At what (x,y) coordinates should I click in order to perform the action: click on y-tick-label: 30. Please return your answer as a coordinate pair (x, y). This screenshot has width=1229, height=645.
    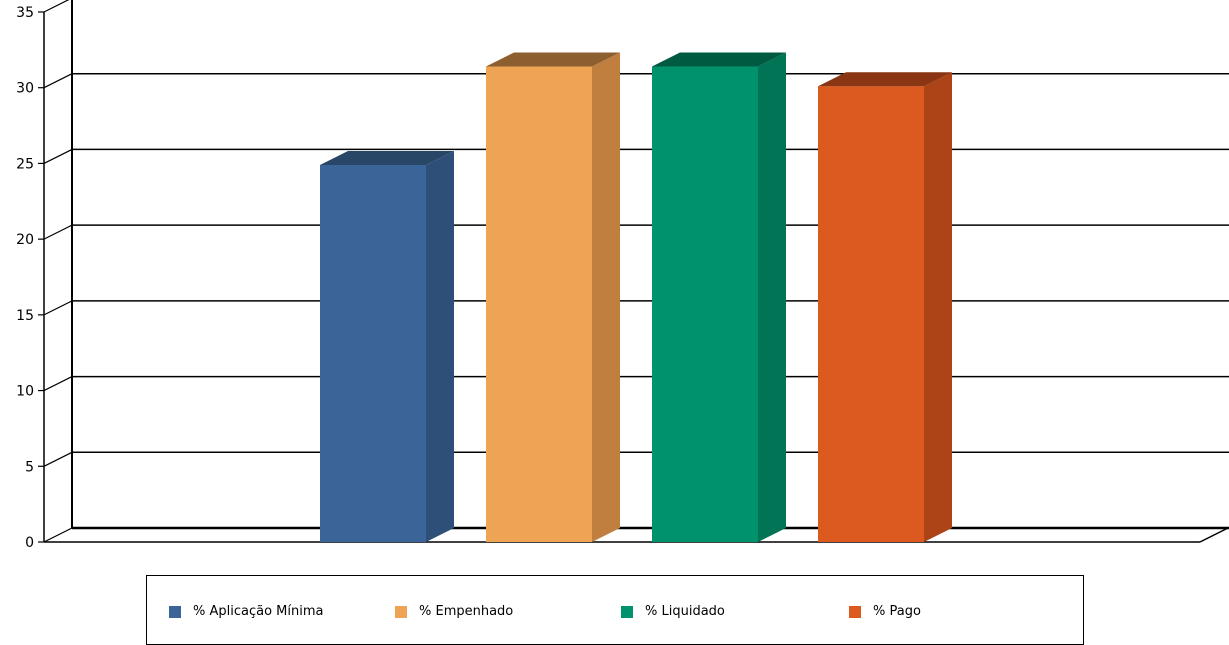
    Looking at the image, I should click on (25, 89).